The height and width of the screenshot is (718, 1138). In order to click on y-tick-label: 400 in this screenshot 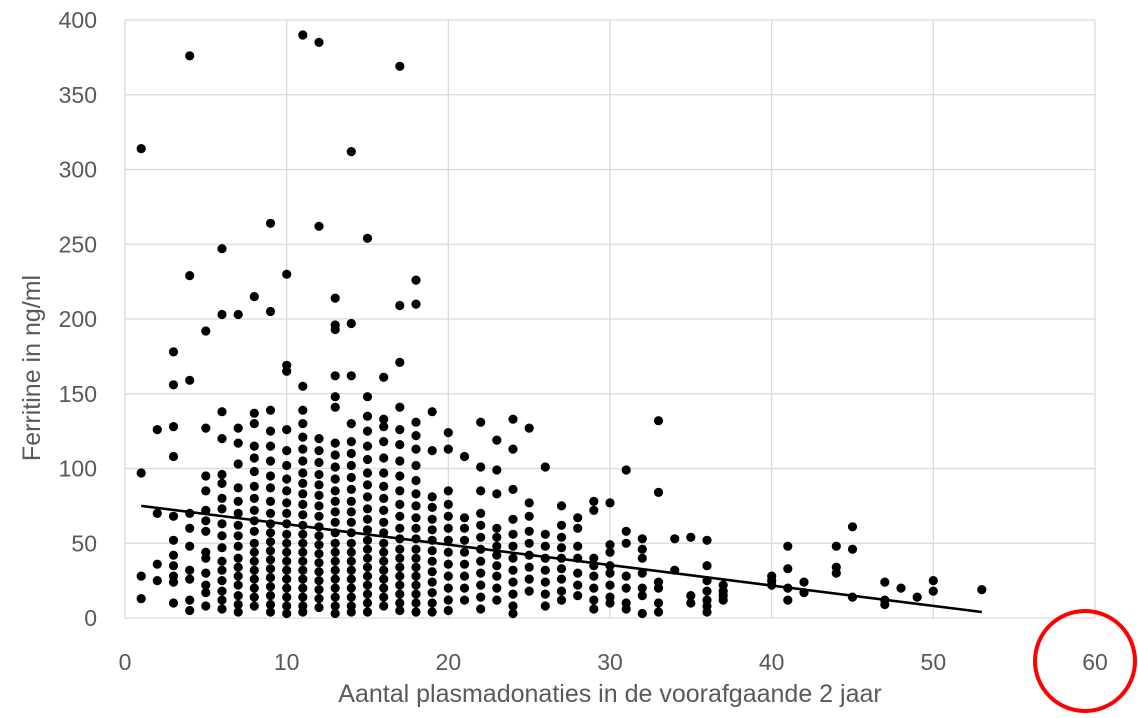, I will do `click(78, 20)`.